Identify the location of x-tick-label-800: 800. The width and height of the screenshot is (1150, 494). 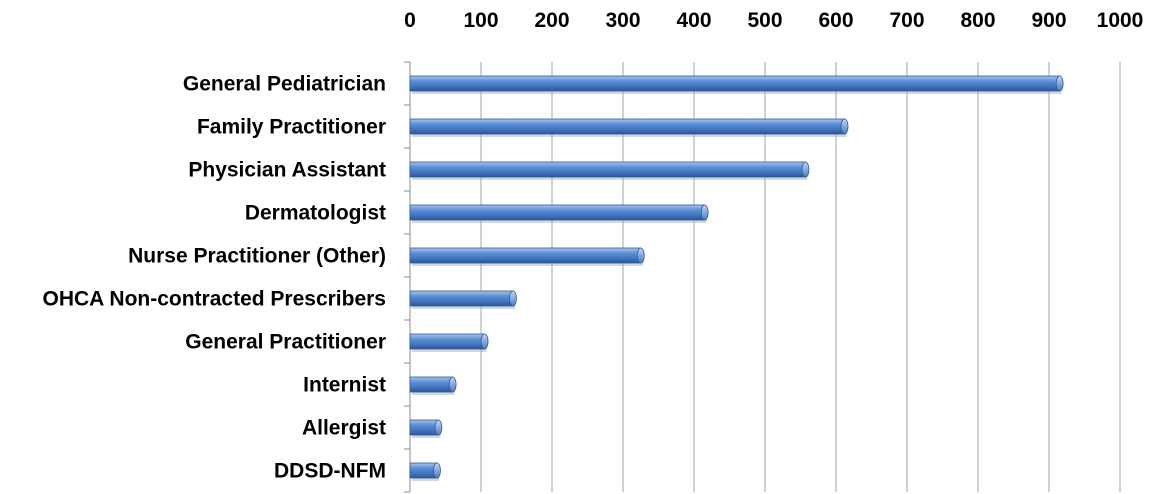
(977, 20).